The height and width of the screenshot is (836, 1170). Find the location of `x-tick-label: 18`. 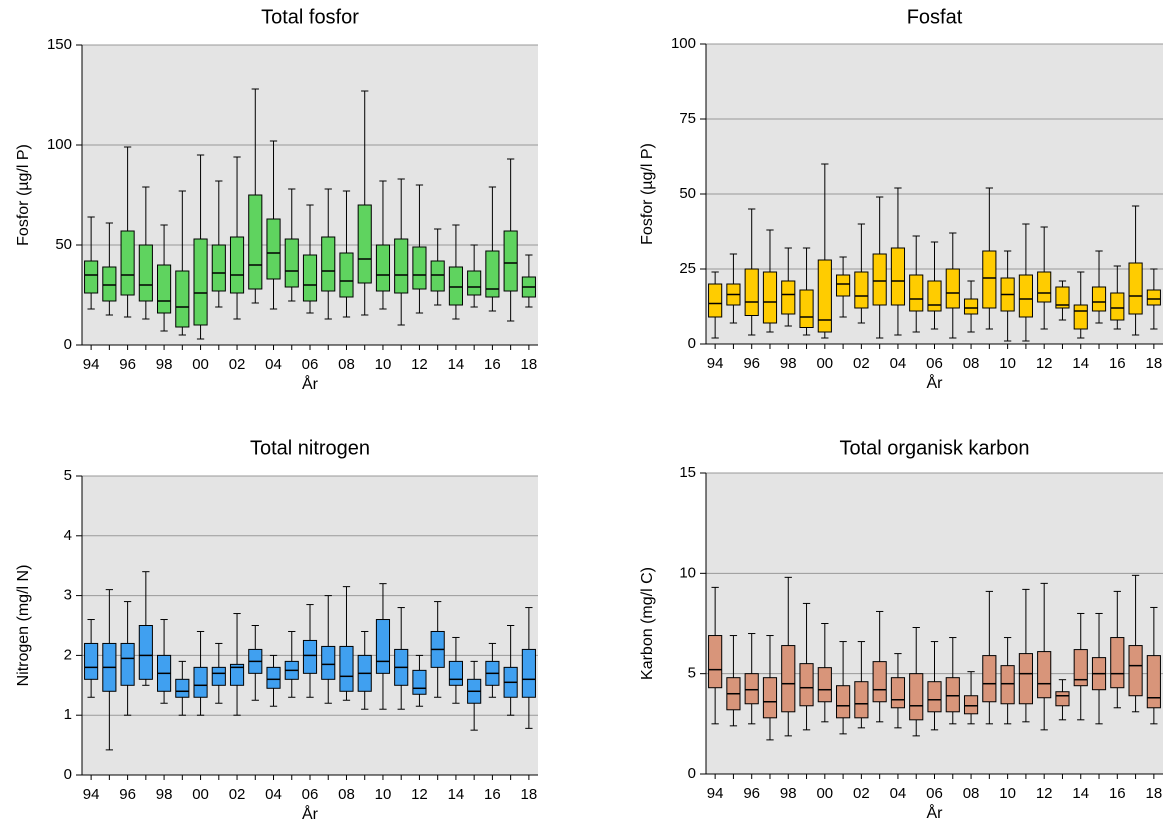

x-tick-label: 18 is located at coordinates (1154, 793).